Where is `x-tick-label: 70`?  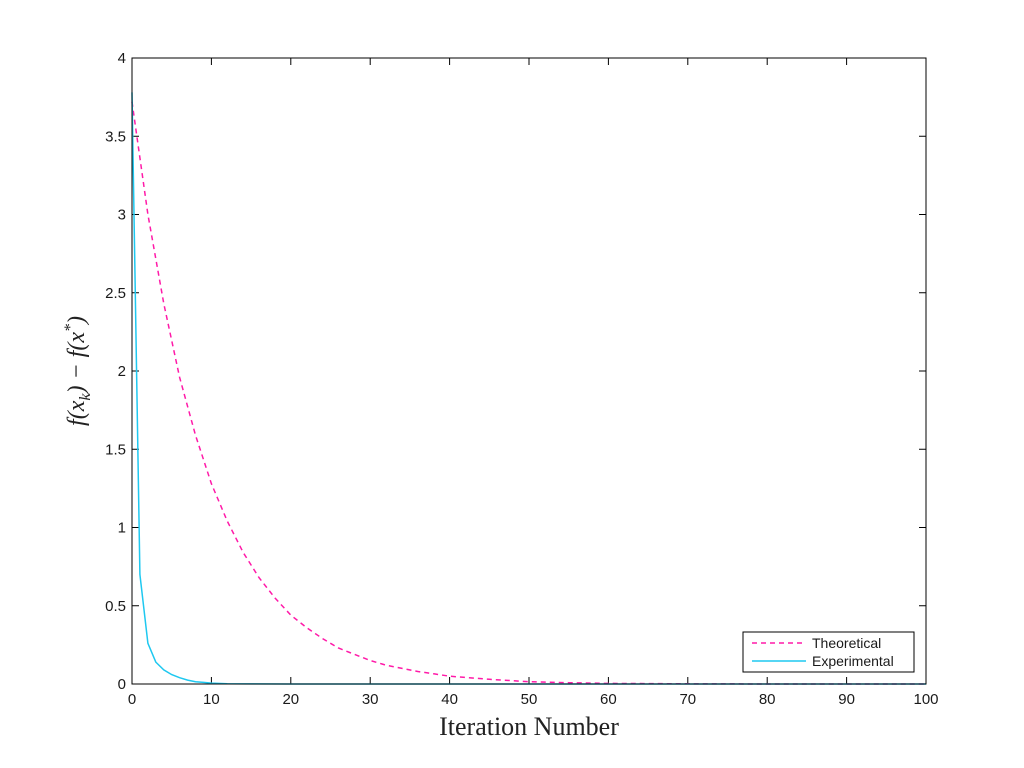 x-tick-label: 70 is located at coordinates (687, 699).